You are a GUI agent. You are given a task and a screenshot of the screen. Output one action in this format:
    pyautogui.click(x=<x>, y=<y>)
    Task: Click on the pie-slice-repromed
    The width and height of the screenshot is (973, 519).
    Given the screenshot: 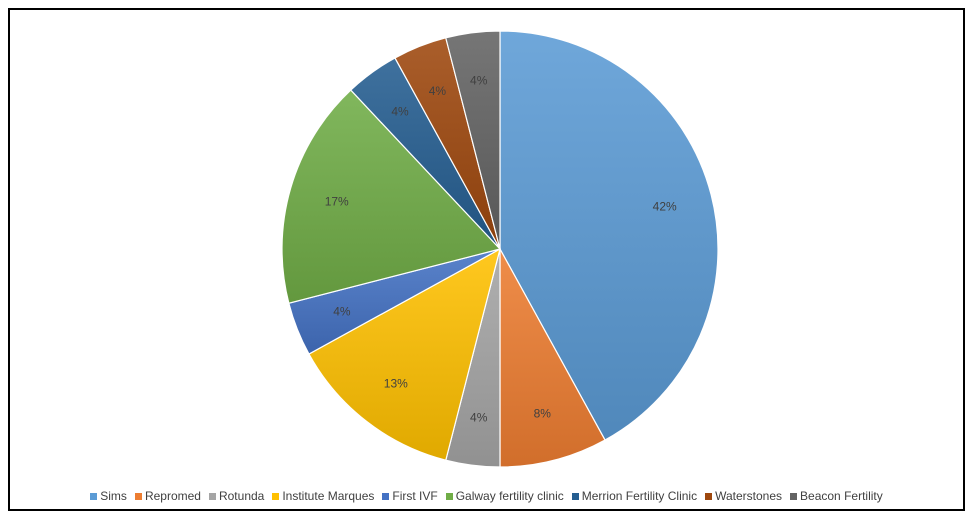 What is the action you would take?
    pyautogui.click(x=552, y=358)
    